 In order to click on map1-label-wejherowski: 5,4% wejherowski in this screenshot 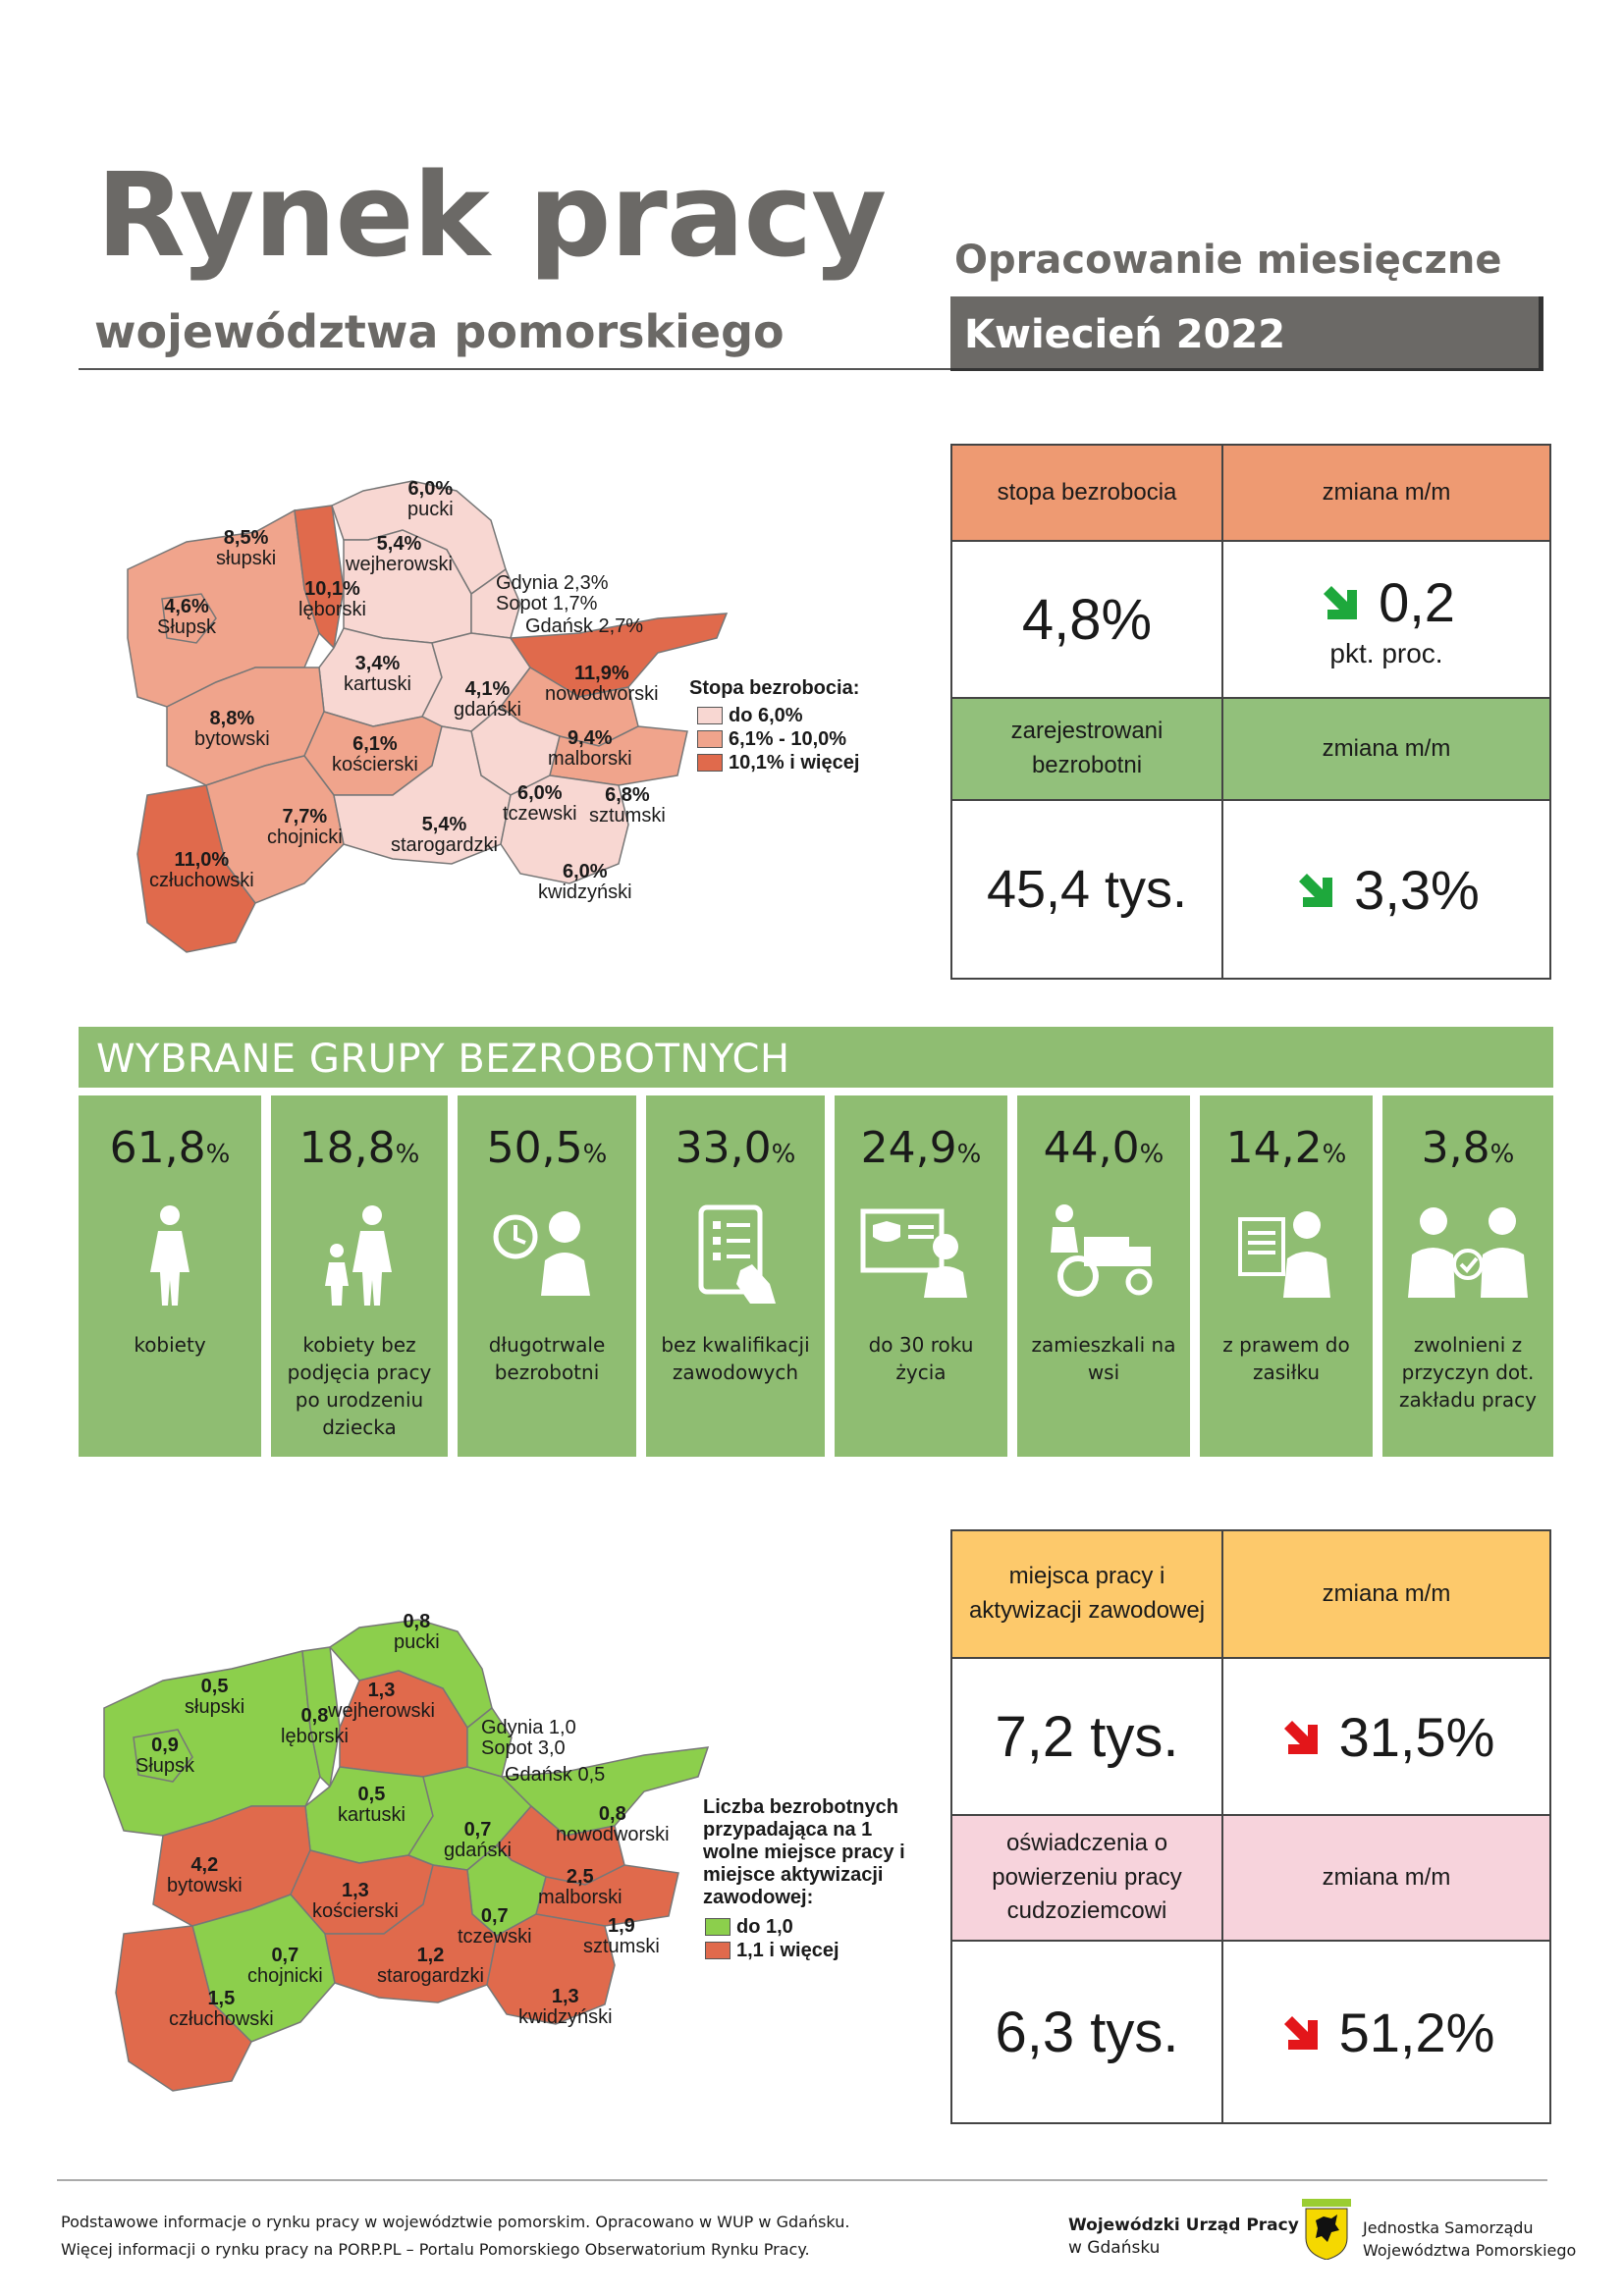, I will do `click(399, 554)`.